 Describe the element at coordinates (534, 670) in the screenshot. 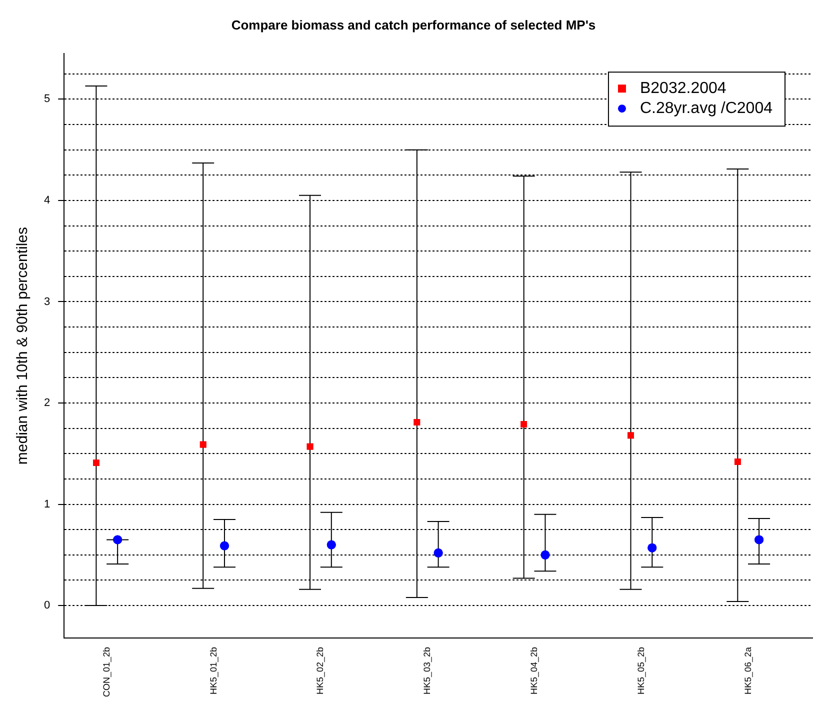

I see `x-tick-label: HK5_04_2b` at that location.